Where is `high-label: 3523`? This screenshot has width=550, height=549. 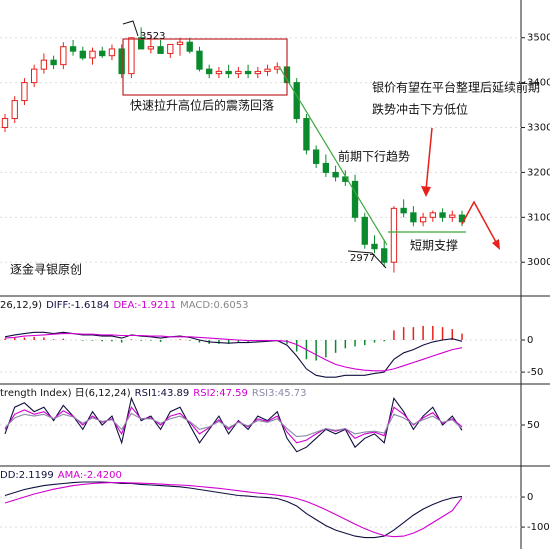
high-label: 3523 is located at coordinates (152, 36).